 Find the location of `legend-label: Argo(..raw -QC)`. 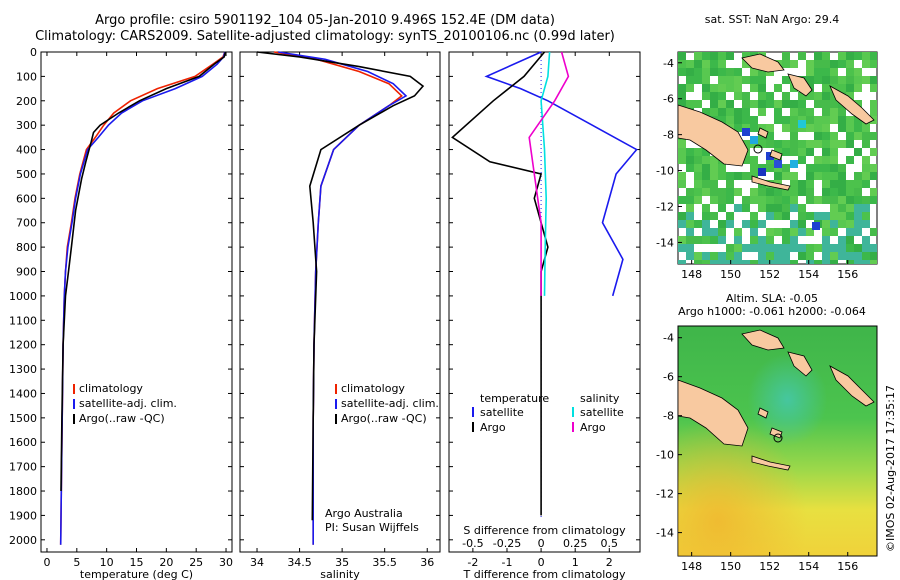

legend-label: Argo(..raw -QC) is located at coordinates (122, 418).